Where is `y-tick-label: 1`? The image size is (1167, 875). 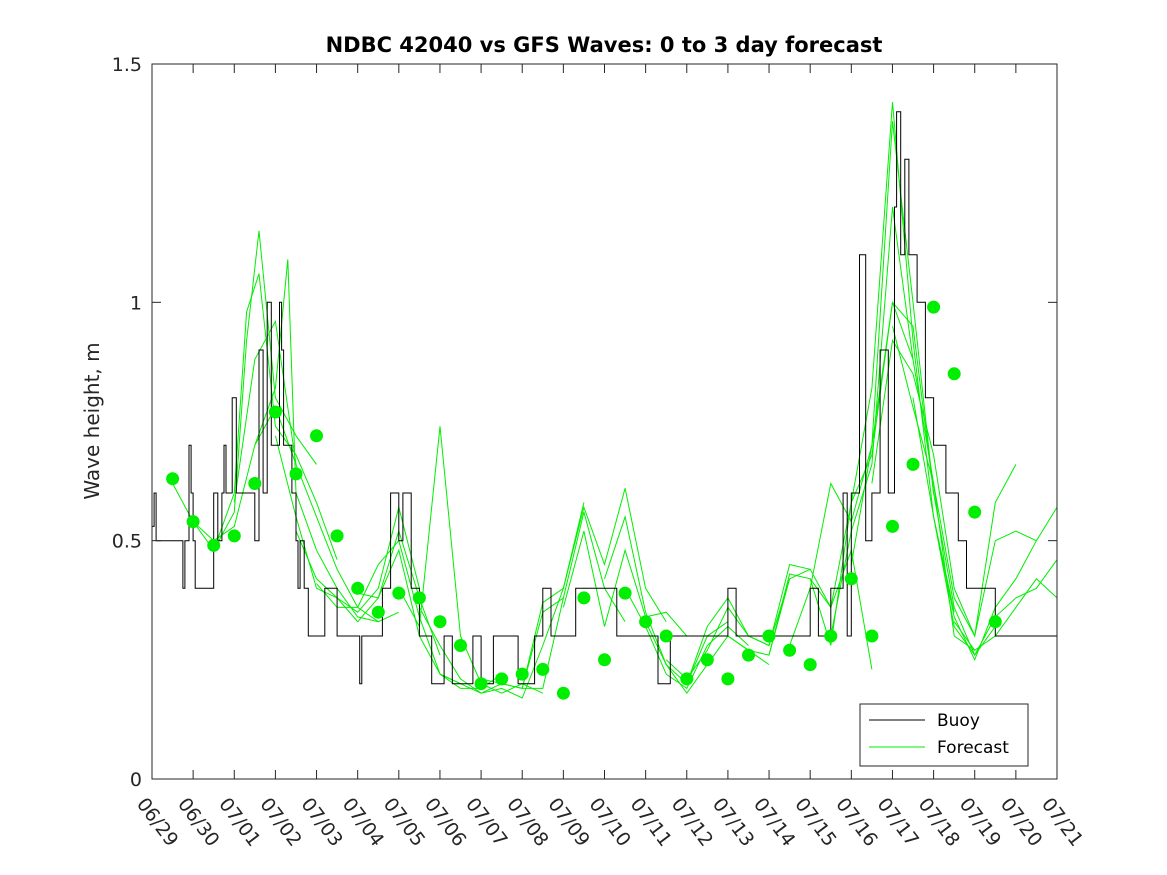 y-tick-label: 1 is located at coordinates (136, 303).